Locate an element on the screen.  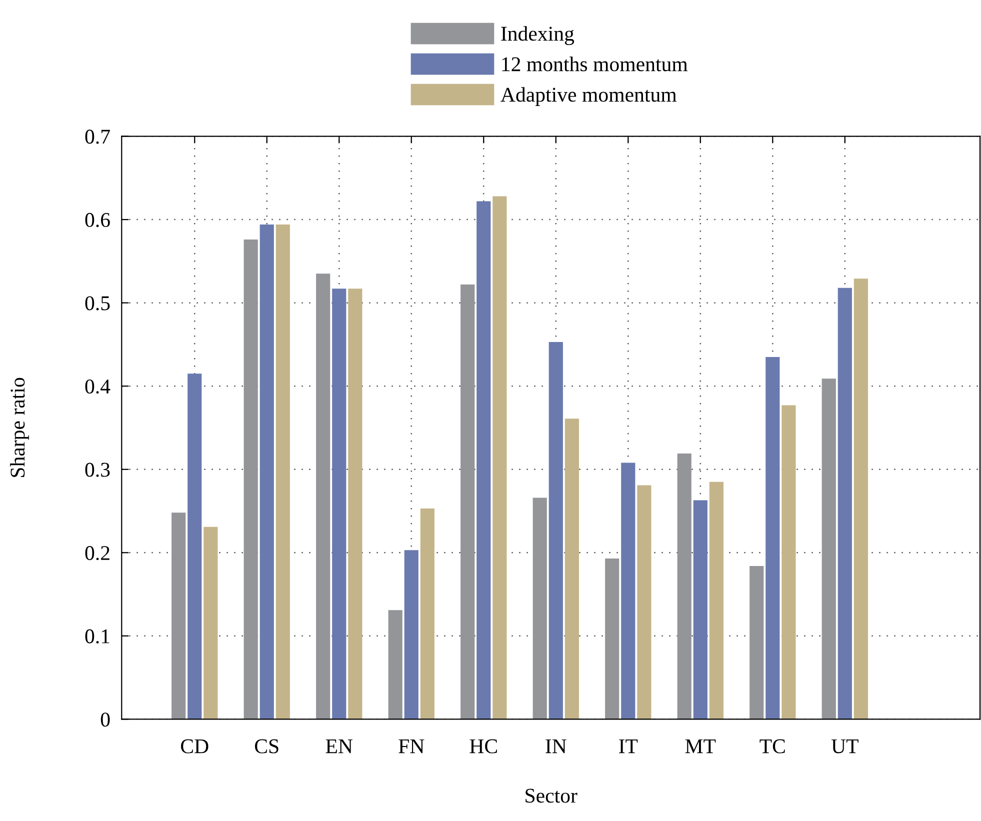
x-tick-label: CS is located at coordinates (266, 746).